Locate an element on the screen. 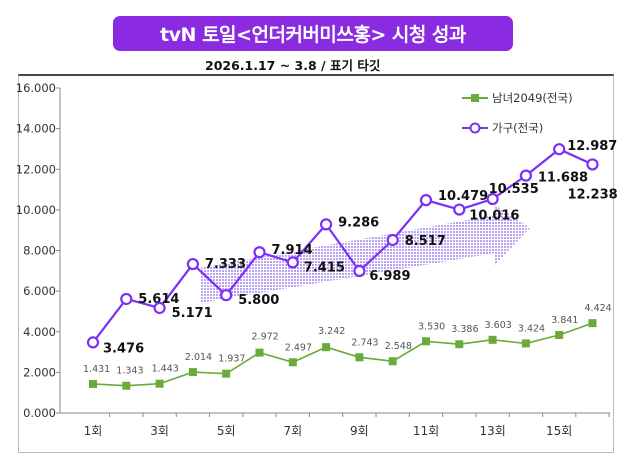  data-label: 7.415 is located at coordinates (324, 267).